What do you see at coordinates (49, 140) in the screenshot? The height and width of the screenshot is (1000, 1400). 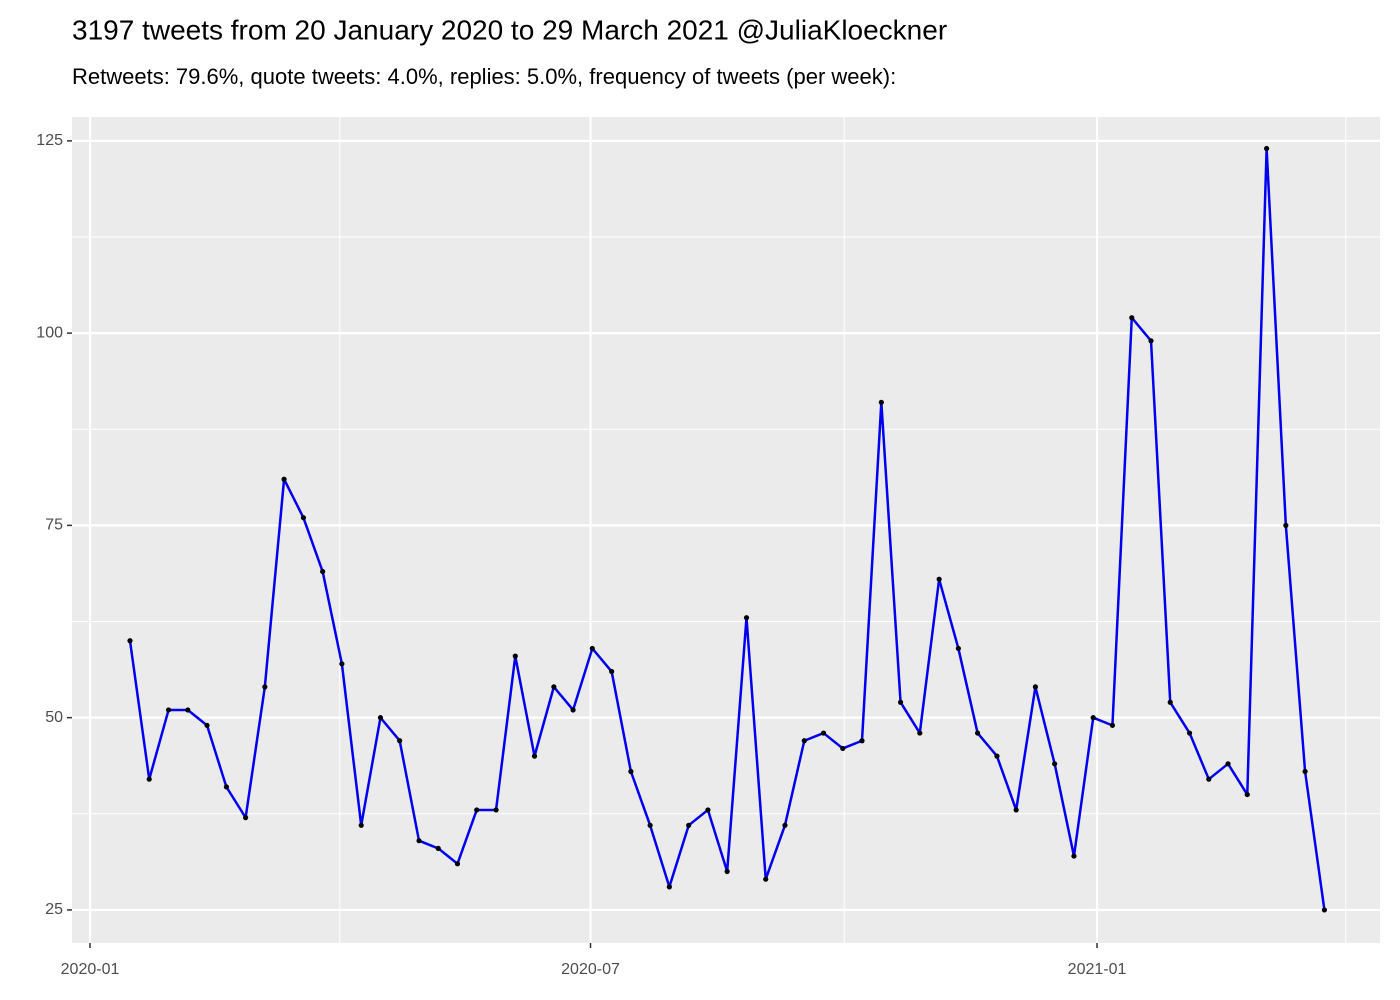 I see `y-tick-label: 125` at bounding box center [49, 140].